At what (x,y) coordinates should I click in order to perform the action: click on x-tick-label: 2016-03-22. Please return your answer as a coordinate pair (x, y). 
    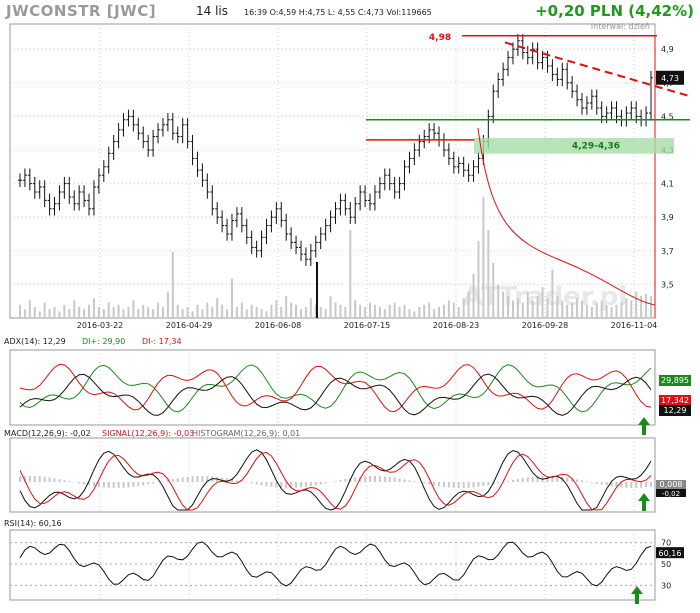
    Looking at the image, I should click on (100, 325).